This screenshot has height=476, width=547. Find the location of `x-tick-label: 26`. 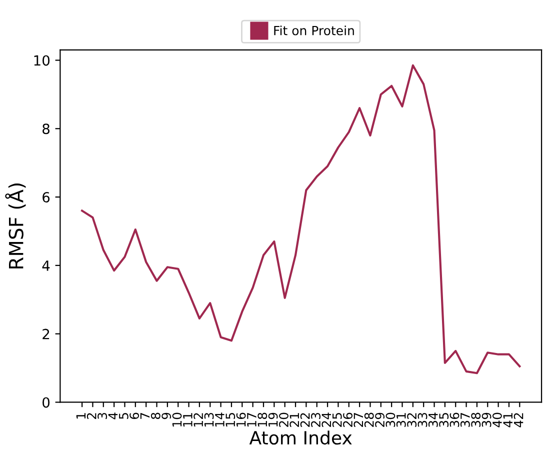

x-tick-label: 26 is located at coordinates (348, 419).